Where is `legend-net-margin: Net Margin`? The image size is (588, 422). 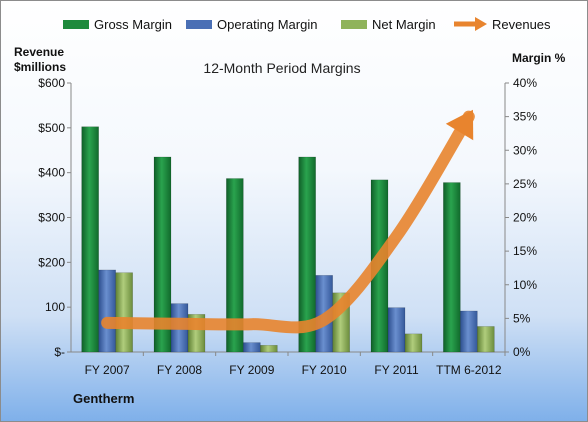
legend-net-margin: Net Margin is located at coordinates (388, 24).